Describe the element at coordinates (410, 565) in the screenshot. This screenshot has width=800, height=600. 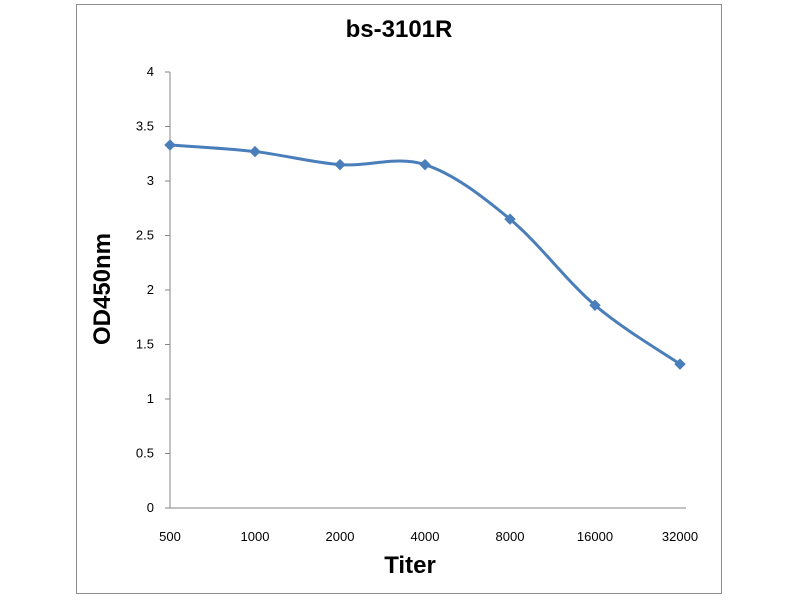
I see `x-axis-title: Titer` at that location.